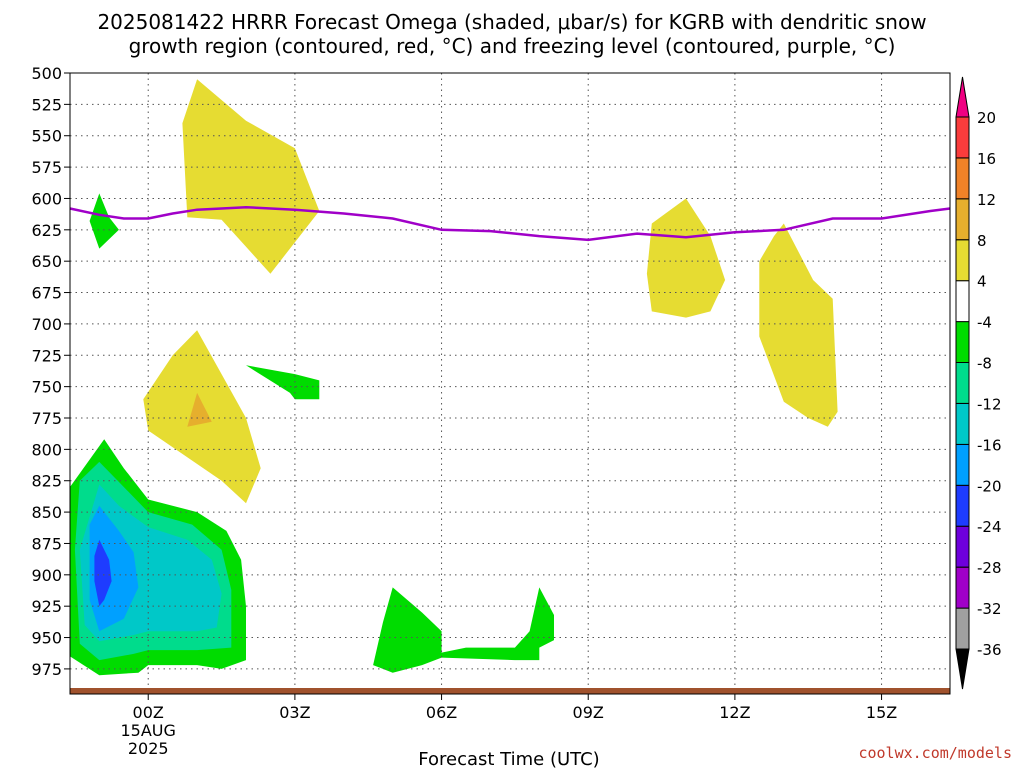 This screenshot has width=1024, height=768. I want to click on y-tick-label-750: 750, so click(46, 387).